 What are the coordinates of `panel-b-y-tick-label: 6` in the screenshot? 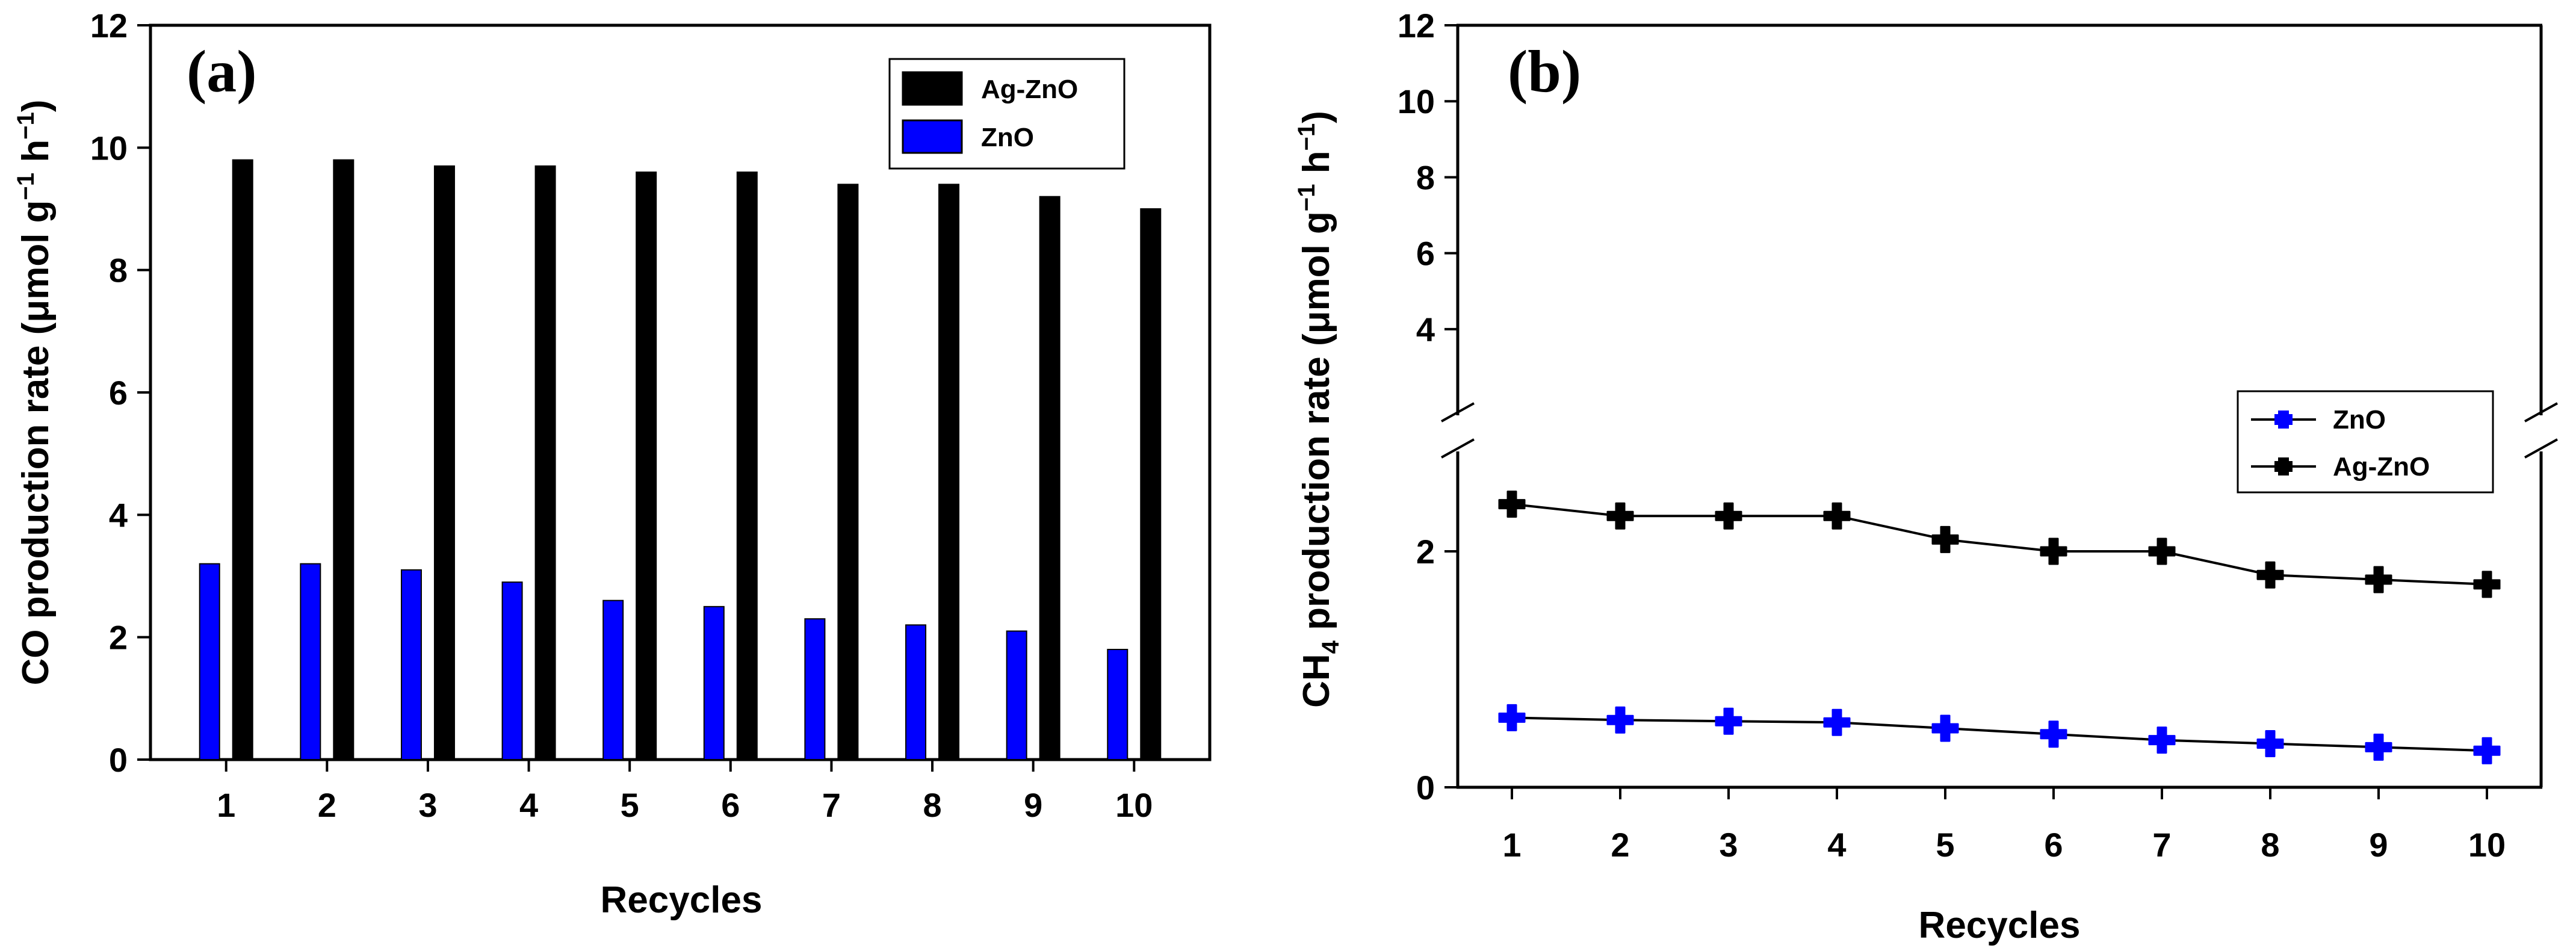 It's located at (1426, 254).